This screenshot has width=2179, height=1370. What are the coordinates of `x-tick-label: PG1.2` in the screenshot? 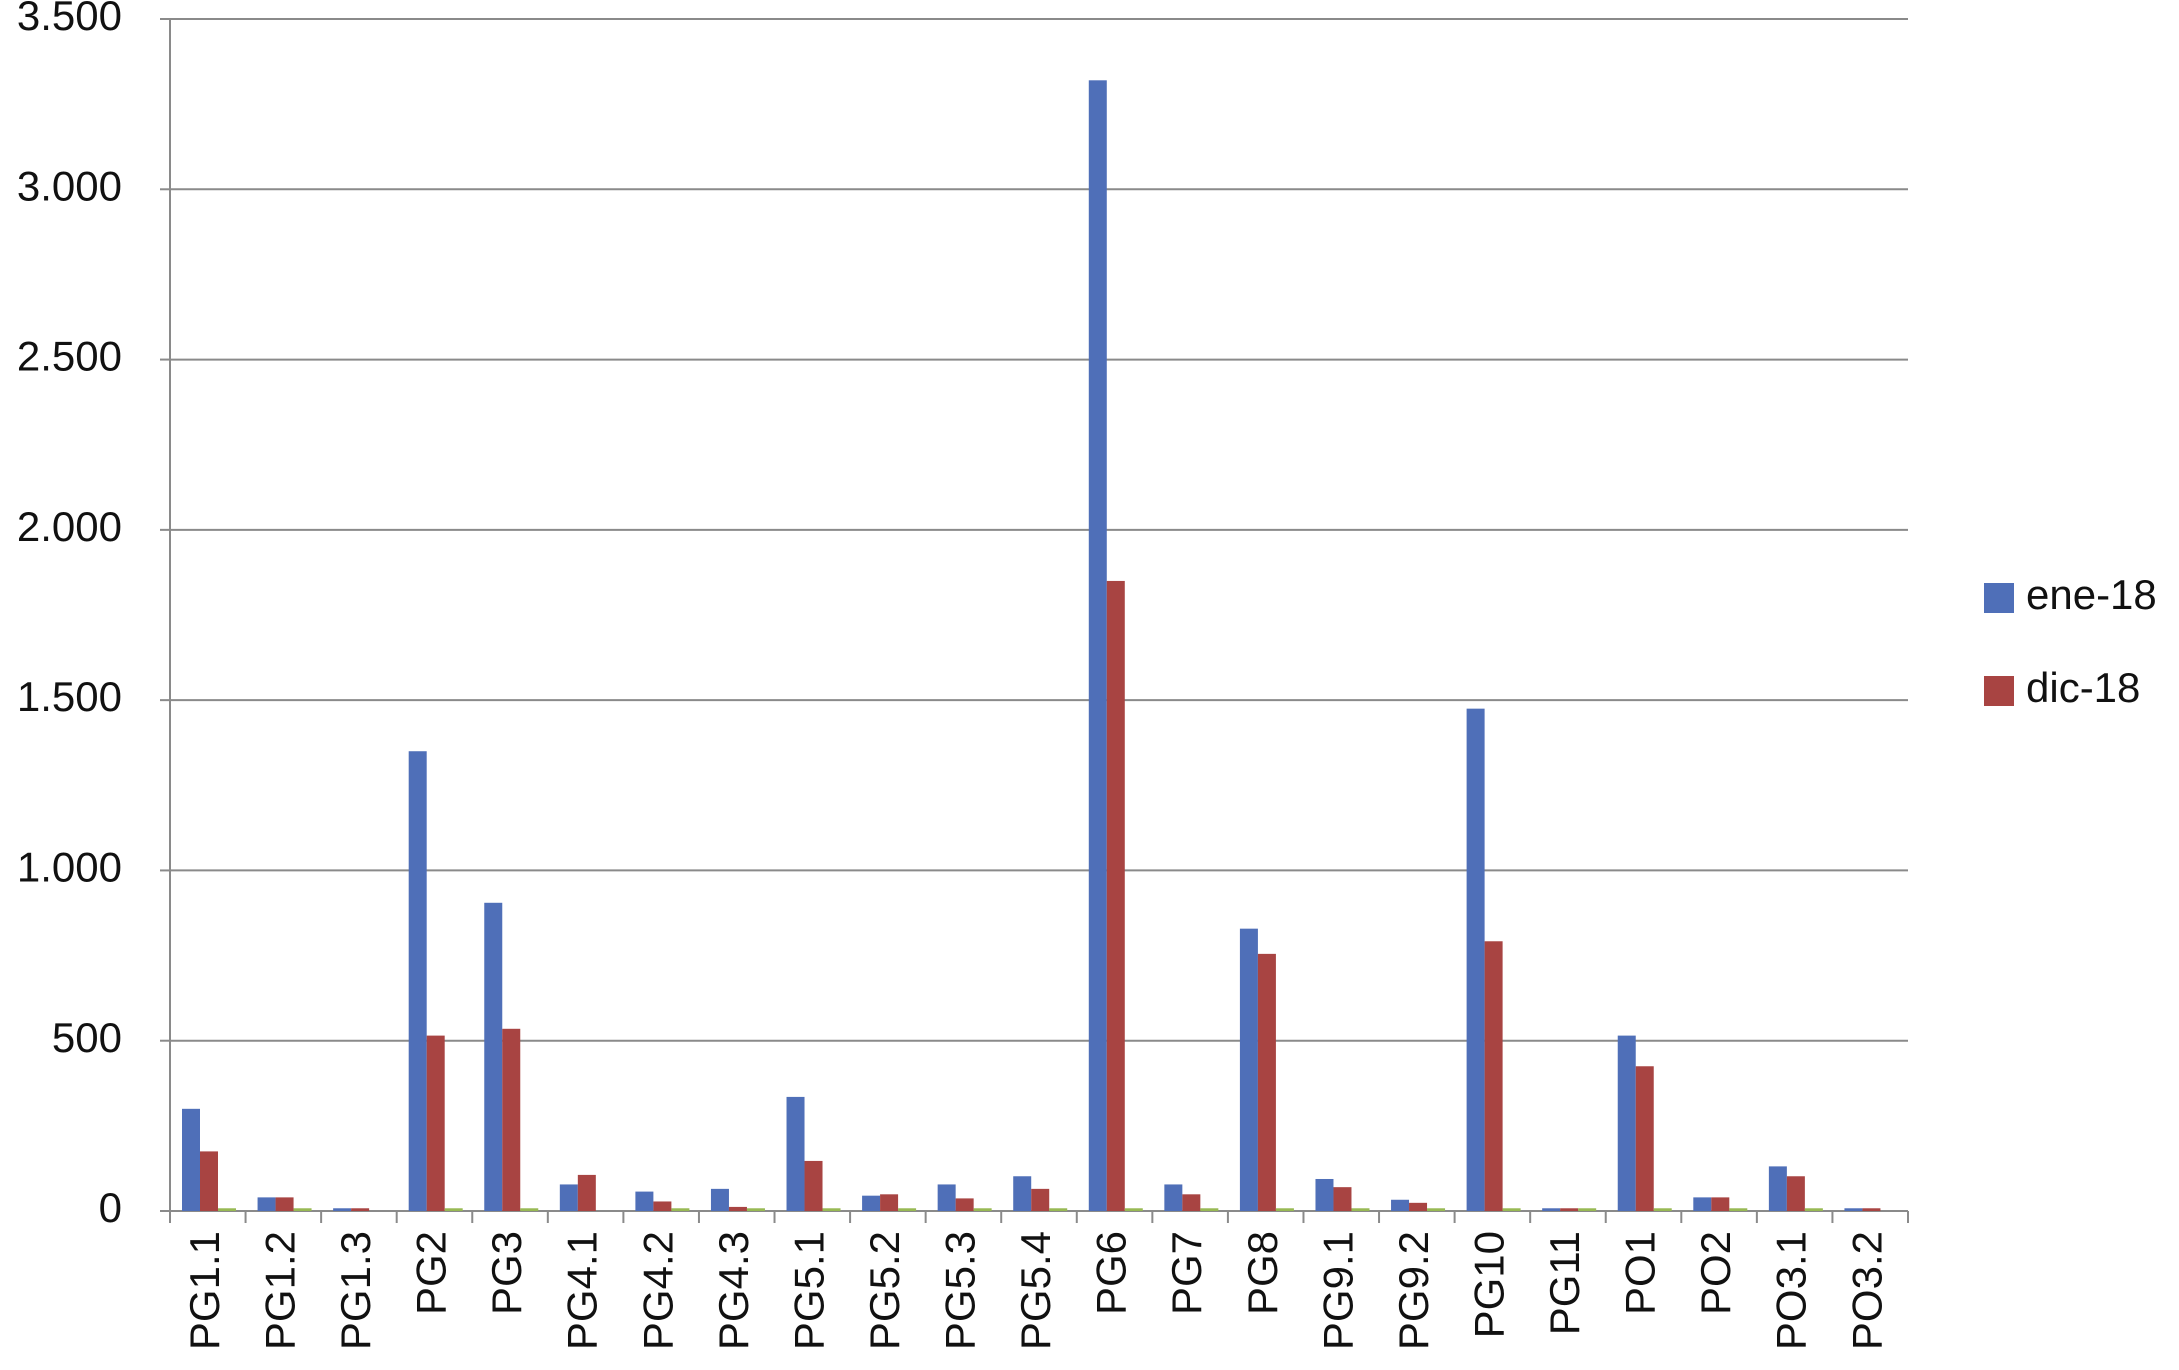 It's located at (279, 1290).